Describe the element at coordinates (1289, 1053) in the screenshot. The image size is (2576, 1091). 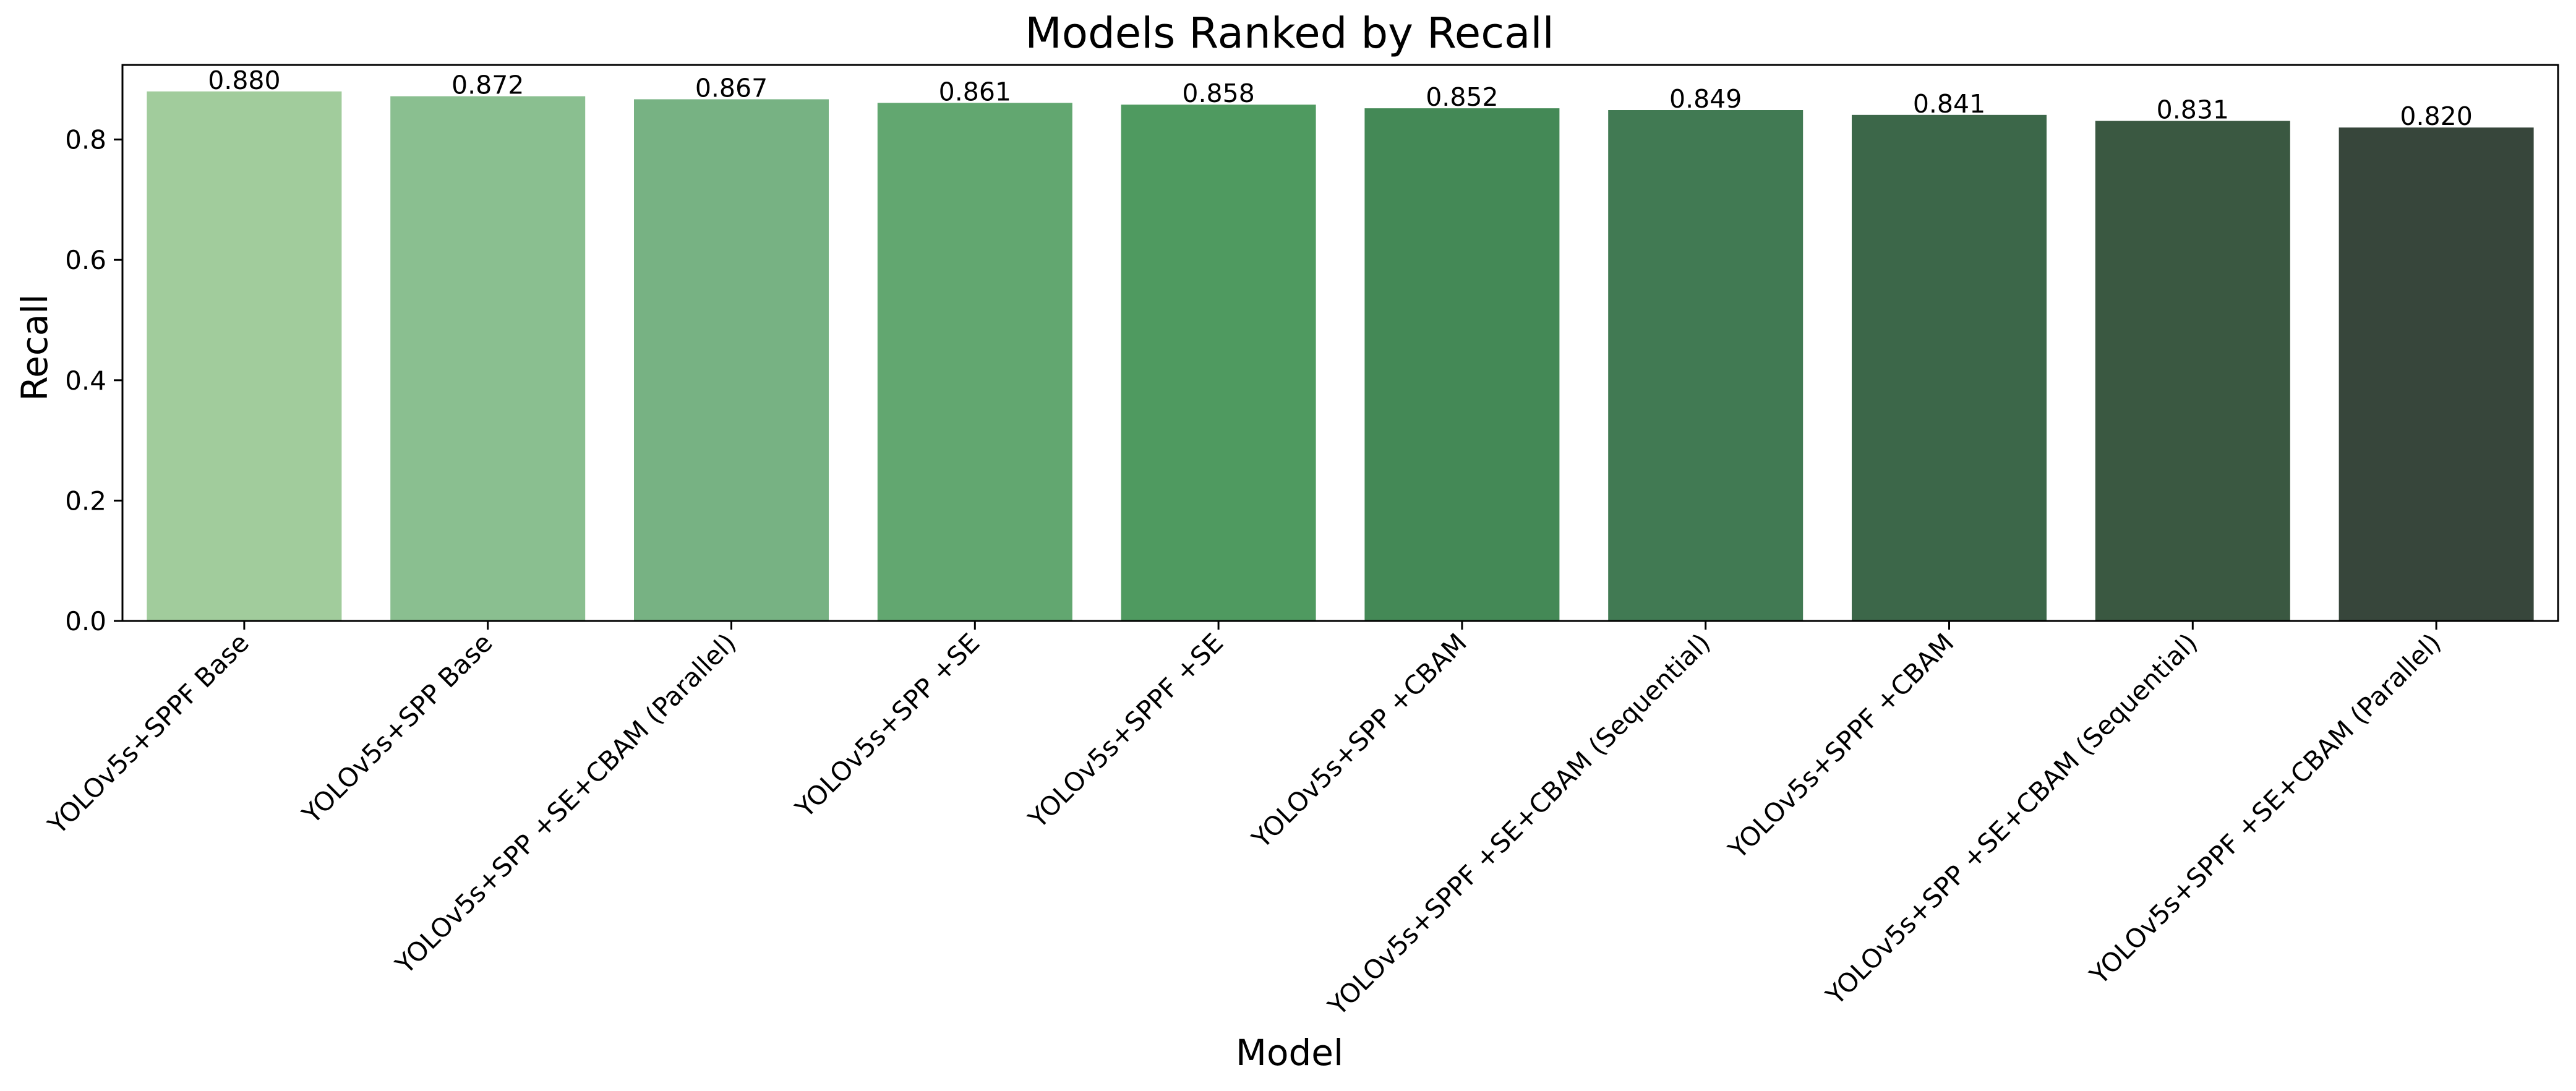
I see `x-axis-label: Model` at that location.